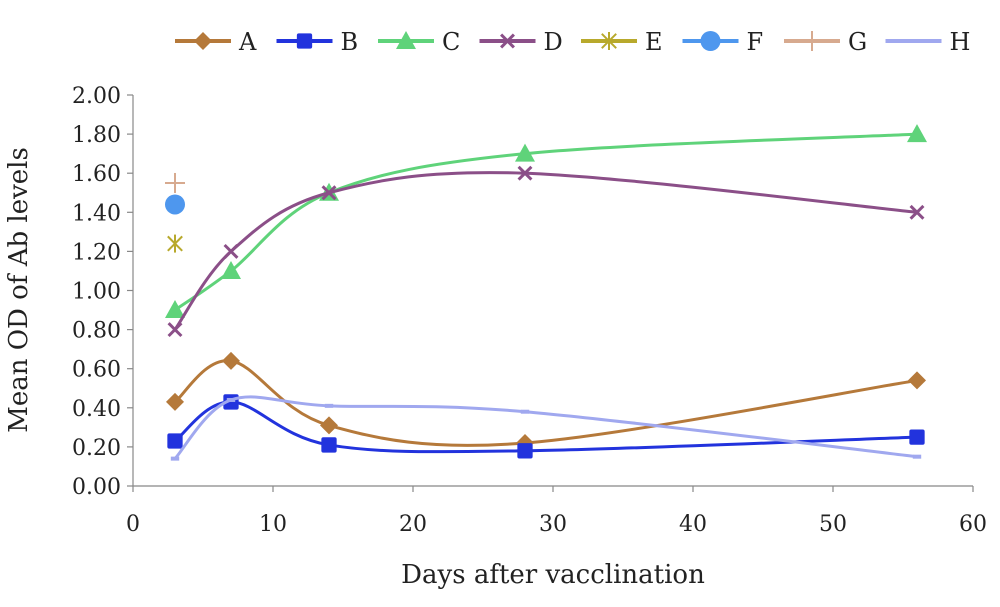 This screenshot has height=607, width=1000. Describe the element at coordinates (96, 370) in the screenshot. I see `y-tick-label: 0.60` at that location.